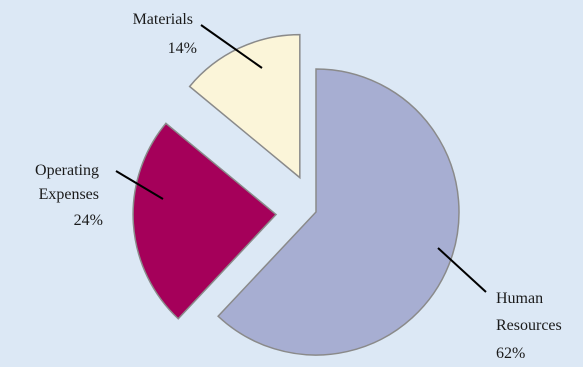  What do you see at coordinates (165, 34) in the screenshot?
I see `label-materials: Materials 14%` at bounding box center [165, 34].